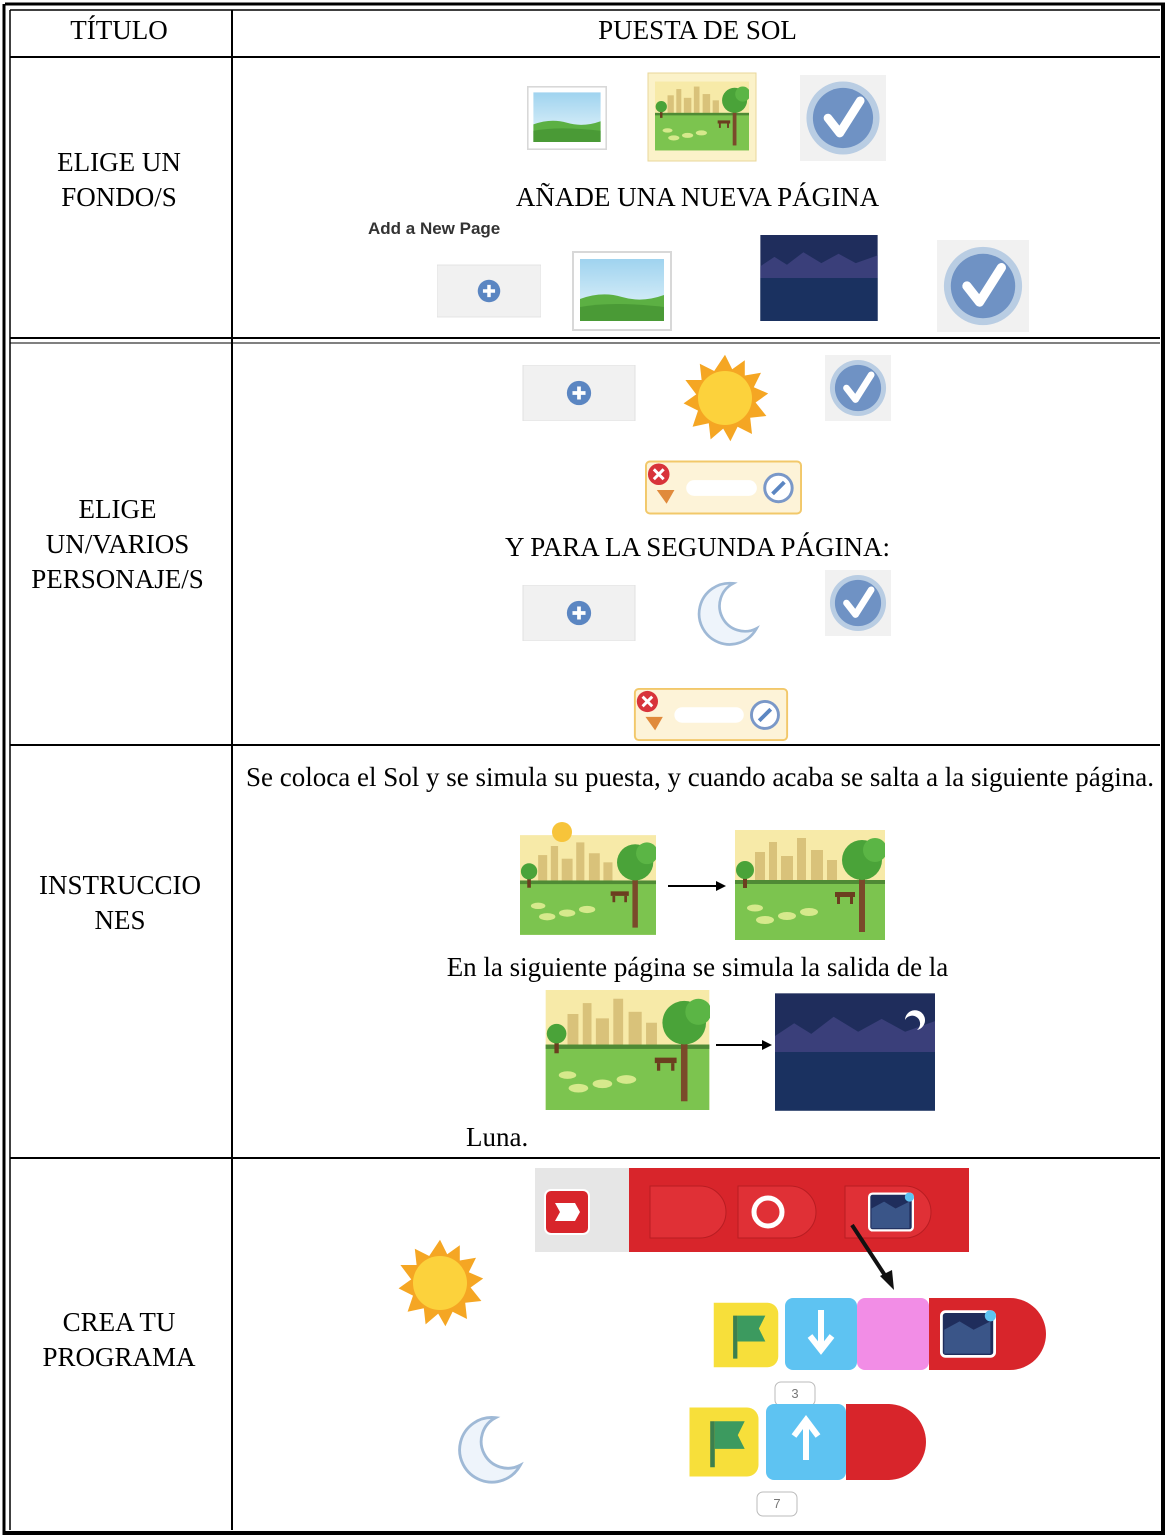 The height and width of the screenshot is (1540, 1169). What do you see at coordinates (880, 1352) in the screenshot?
I see `sun-program` at bounding box center [880, 1352].